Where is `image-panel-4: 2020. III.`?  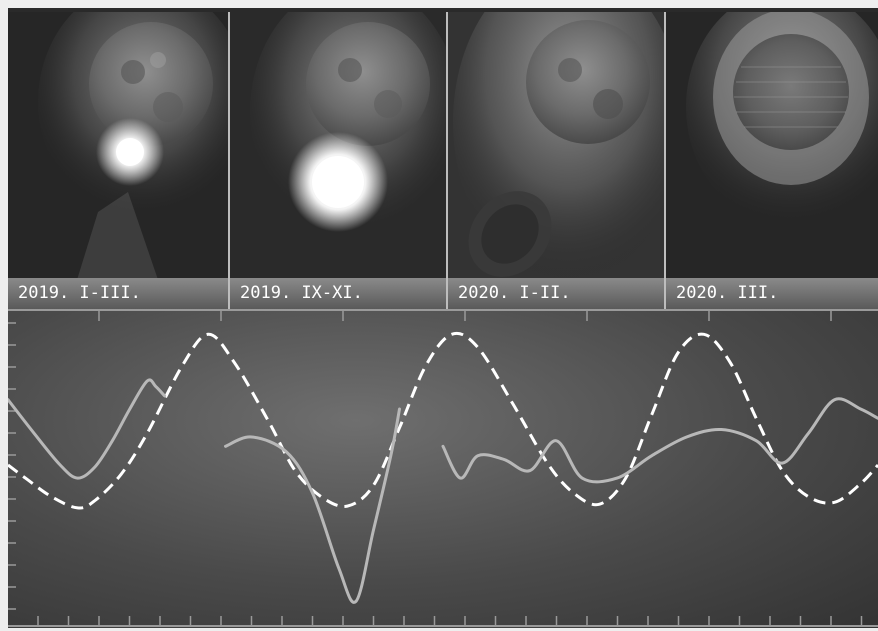
image-panel-4: 2020. III. is located at coordinates (772, 160).